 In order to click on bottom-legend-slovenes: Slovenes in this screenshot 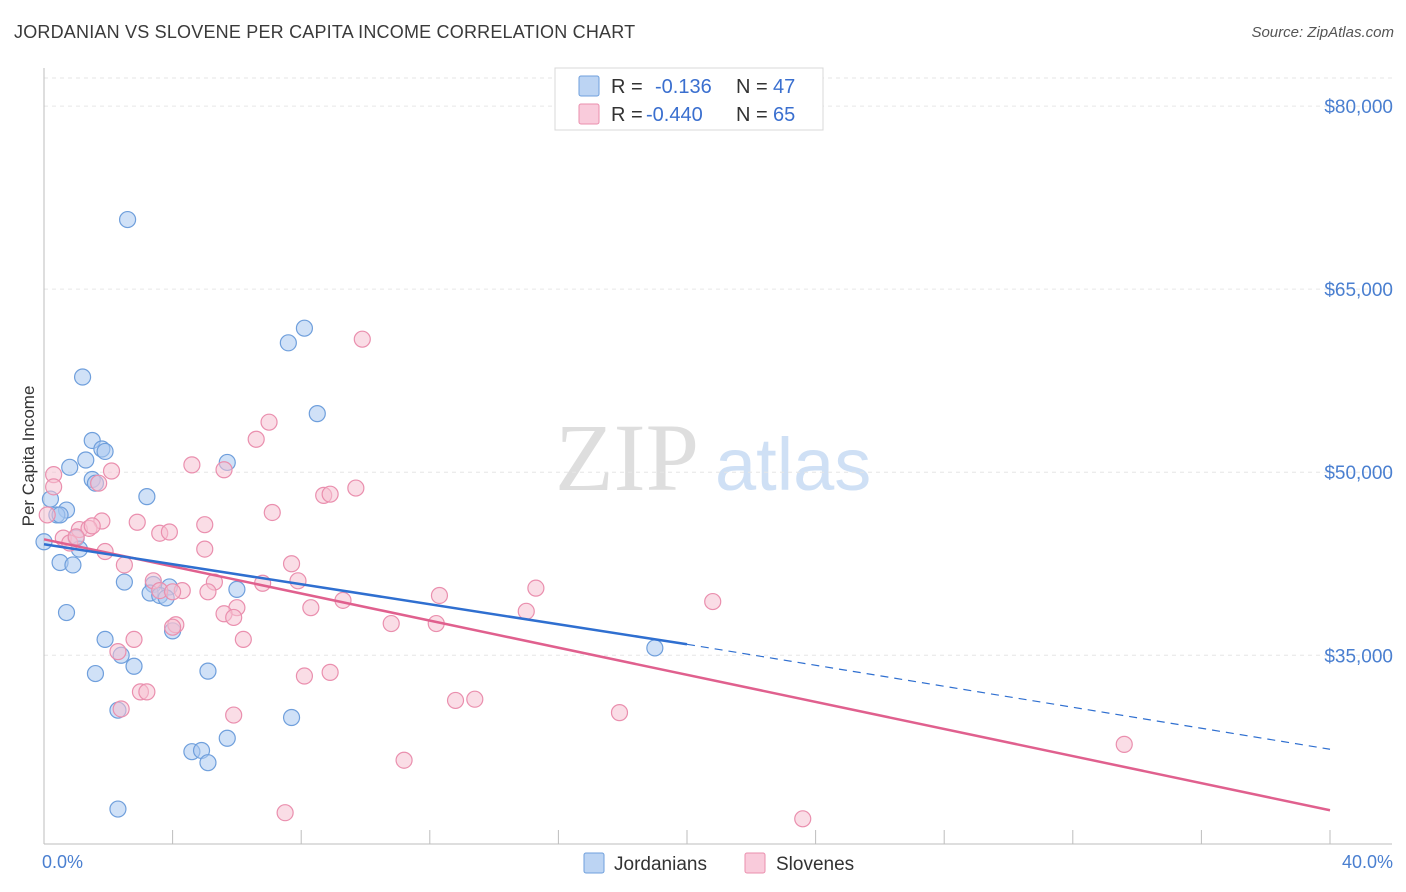, I will do `click(815, 864)`.